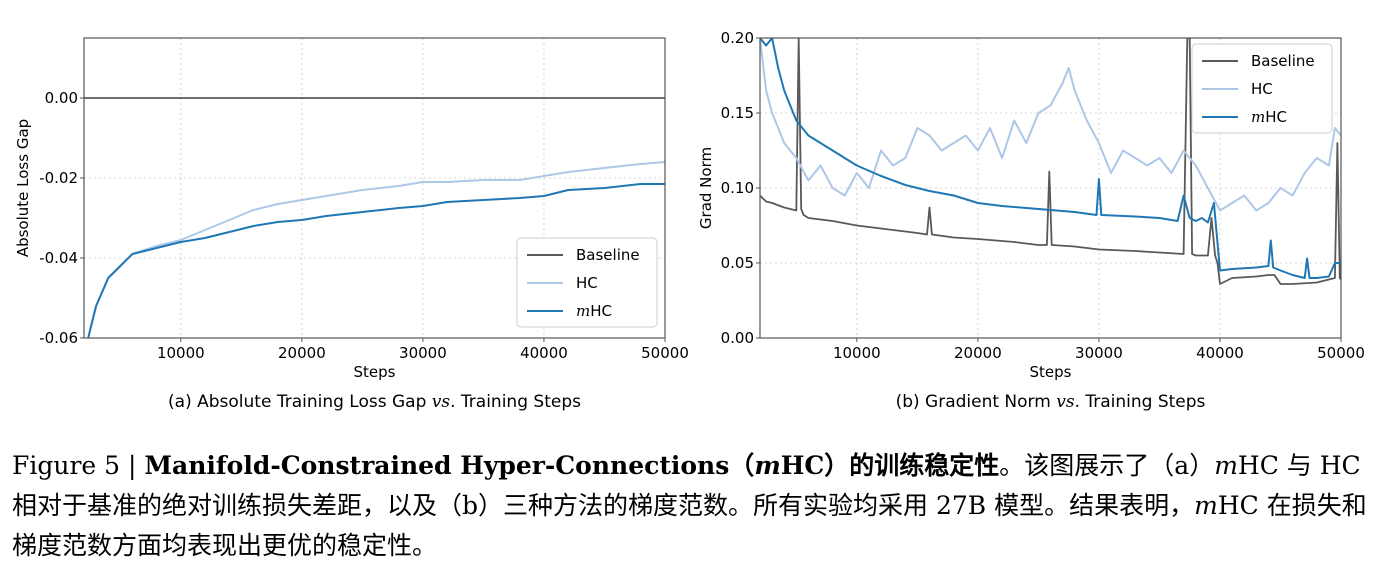 Image resolution: width=1386 pixels, height=584 pixels. What do you see at coordinates (58, 338) in the screenshot?
I see `y-tick-label: -0.06` at bounding box center [58, 338].